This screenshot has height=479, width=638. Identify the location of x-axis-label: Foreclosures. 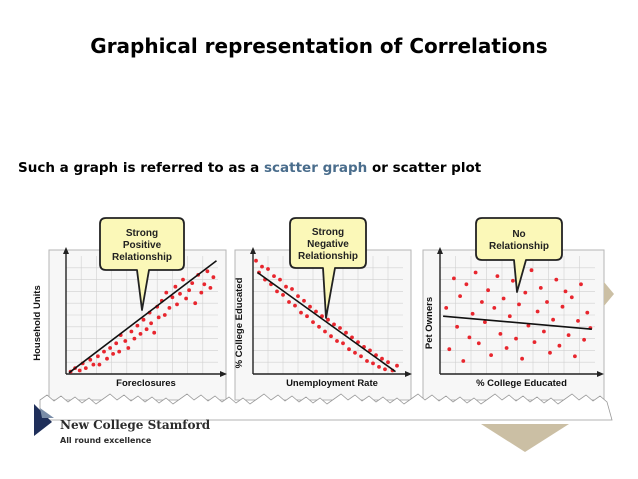
(146, 383).